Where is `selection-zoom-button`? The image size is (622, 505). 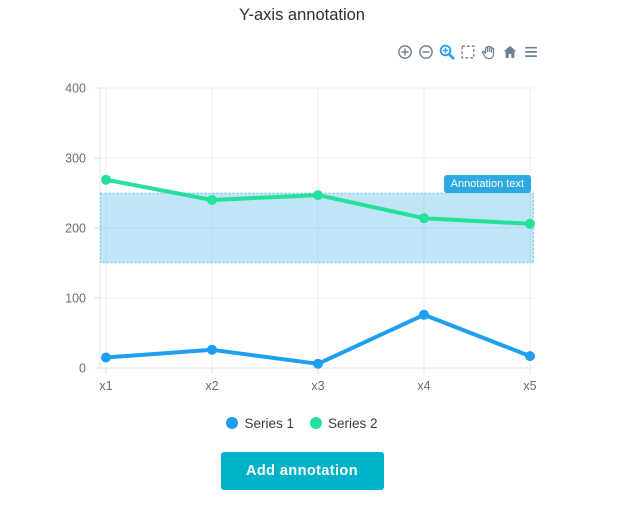 selection-zoom-button is located at coordinates (447, 52).